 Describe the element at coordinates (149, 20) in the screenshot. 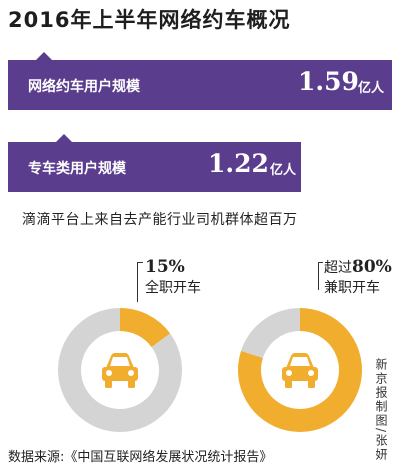

I see `page-title: 2016年上半年网络约车概况` at that location.